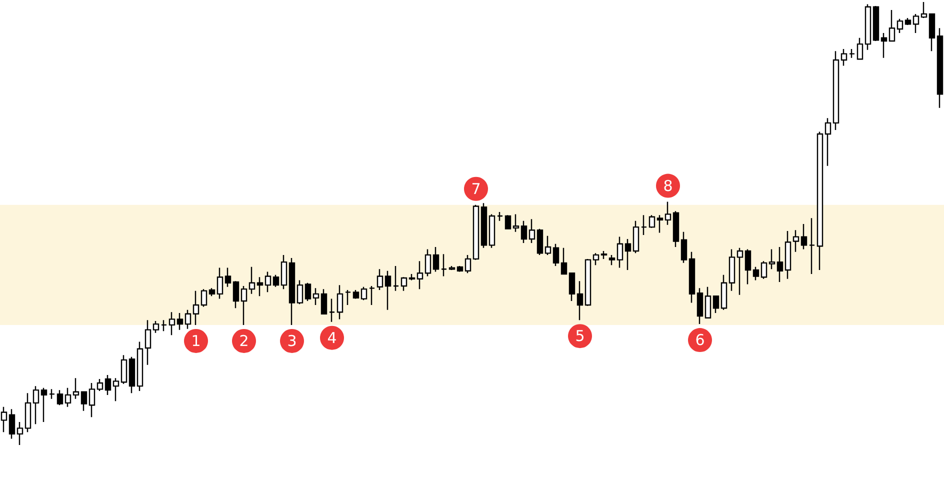 This screenshot has height=495, width=944. I want to click on annotation: 3, so click(292, 341).